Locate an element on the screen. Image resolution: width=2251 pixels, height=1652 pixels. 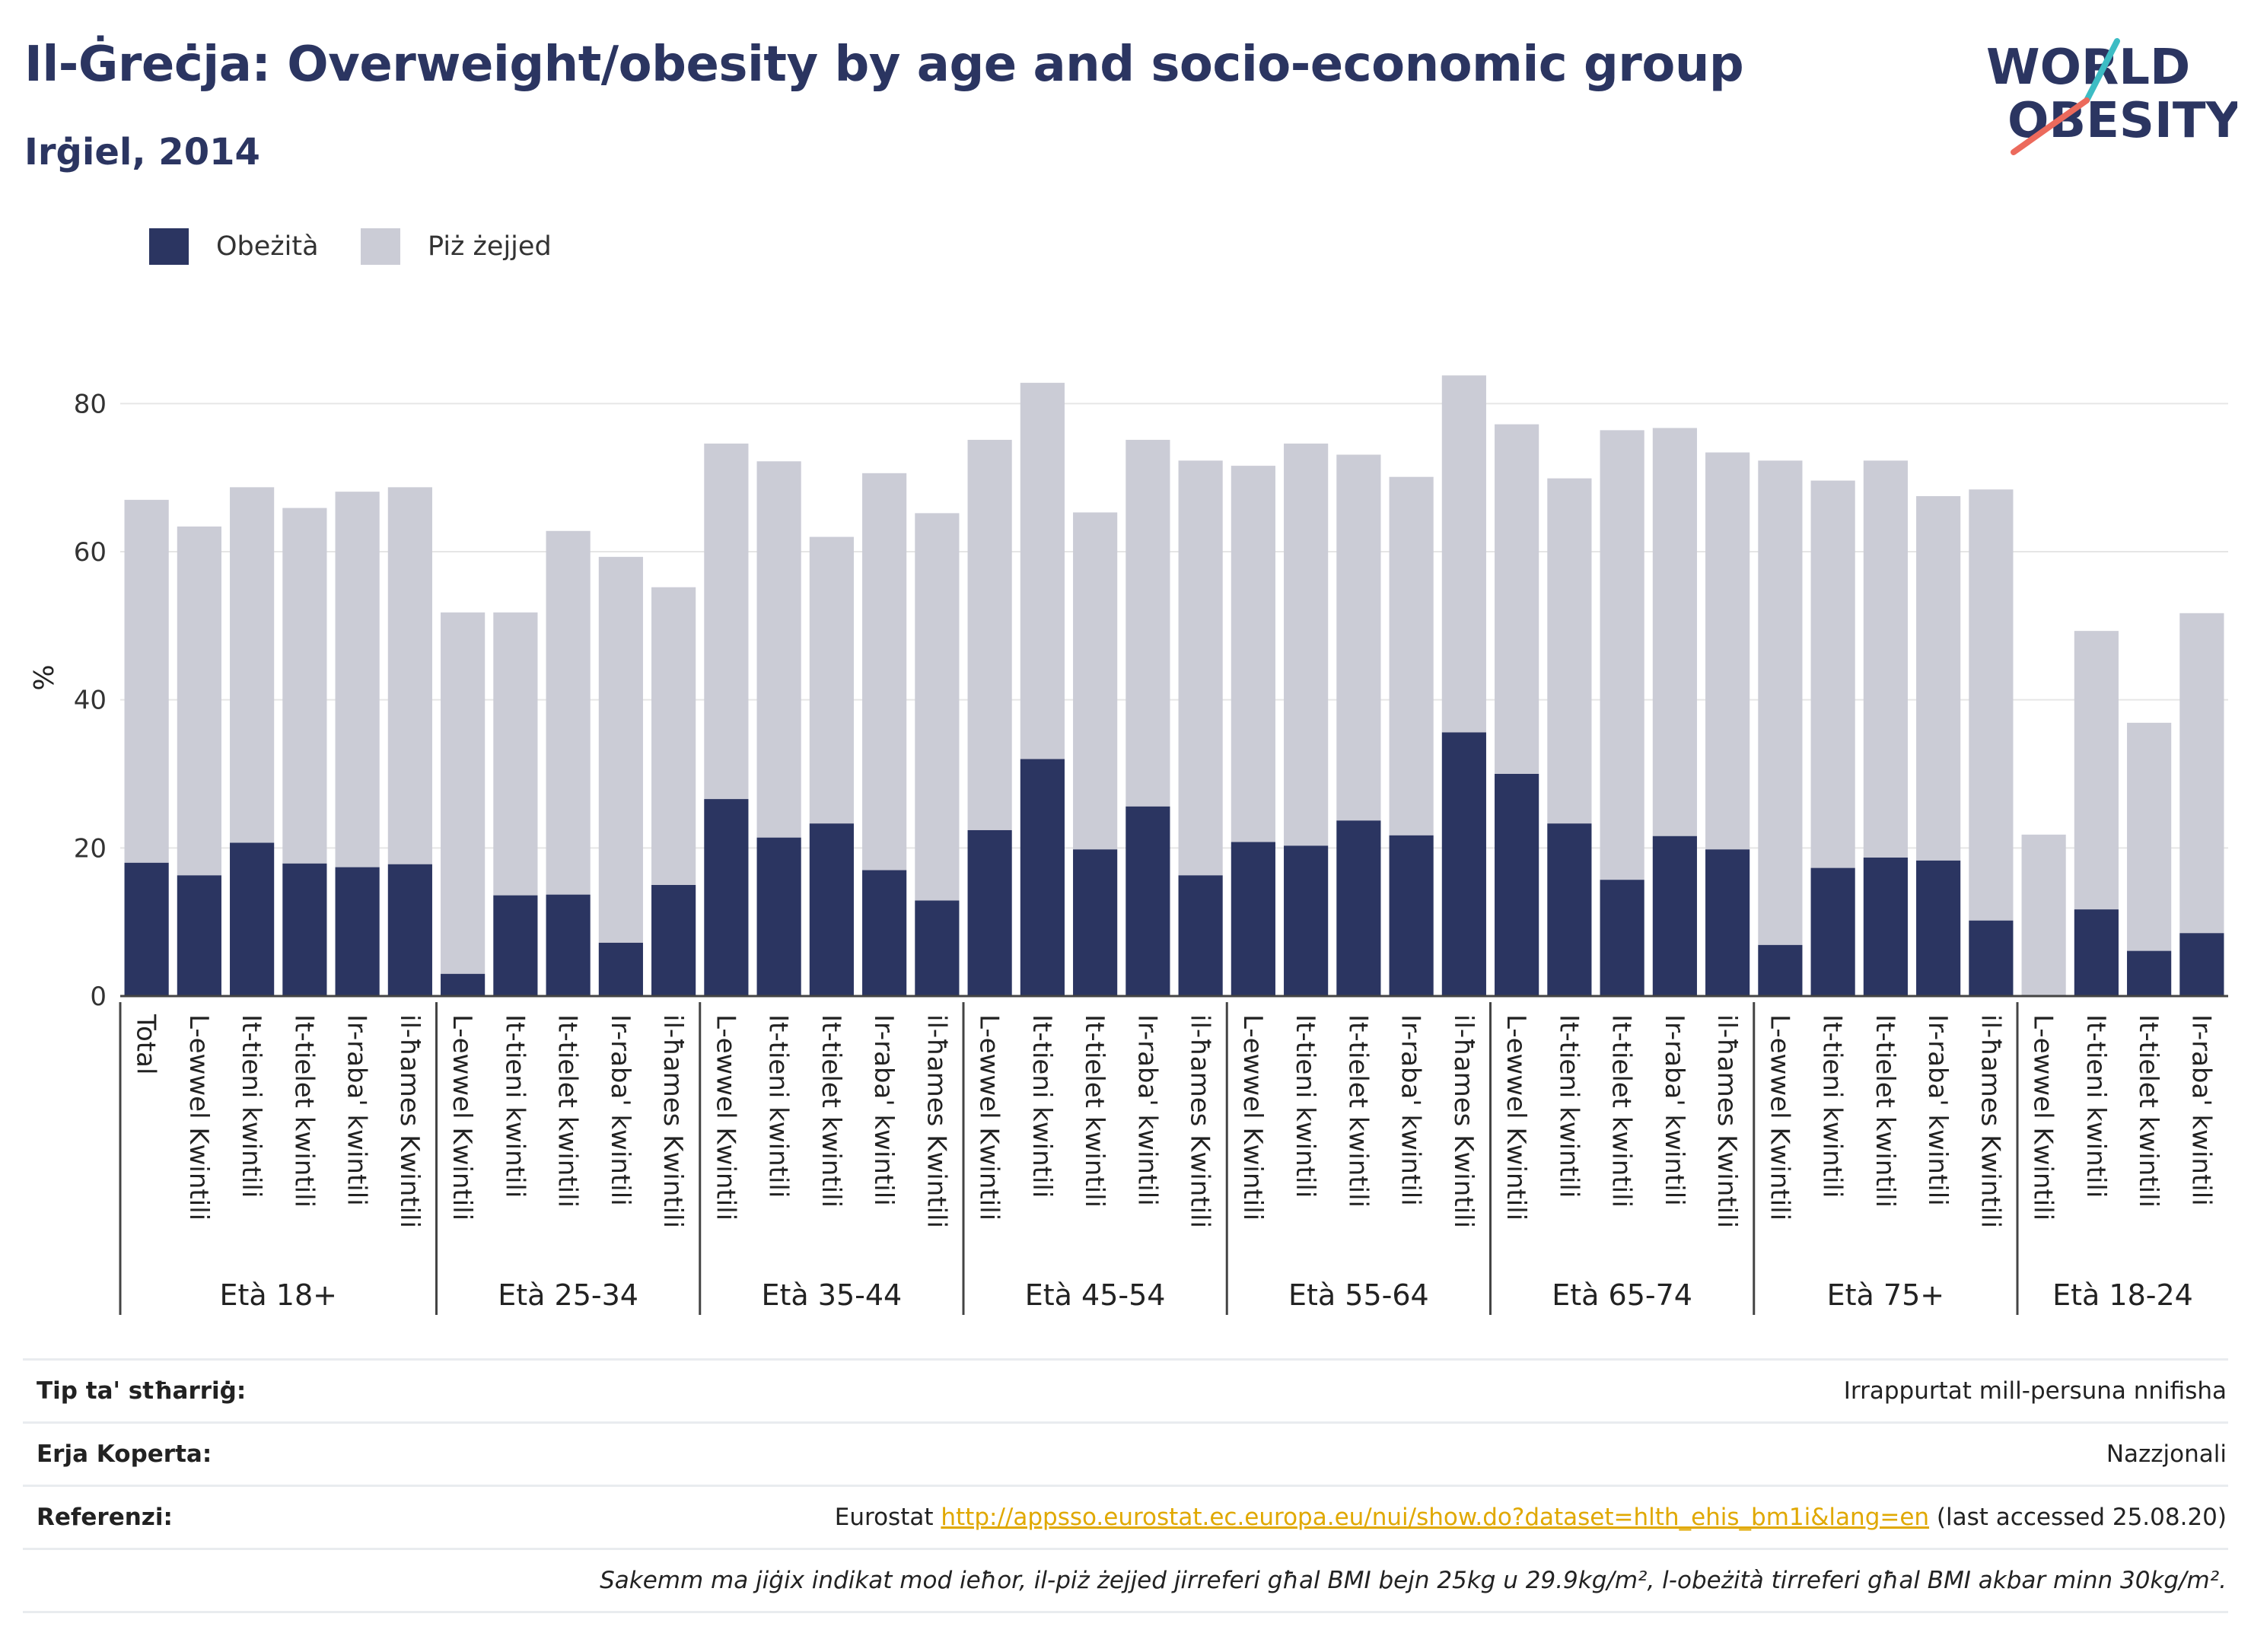
y-tick-label: 40 is located at coordinates (90, 701).